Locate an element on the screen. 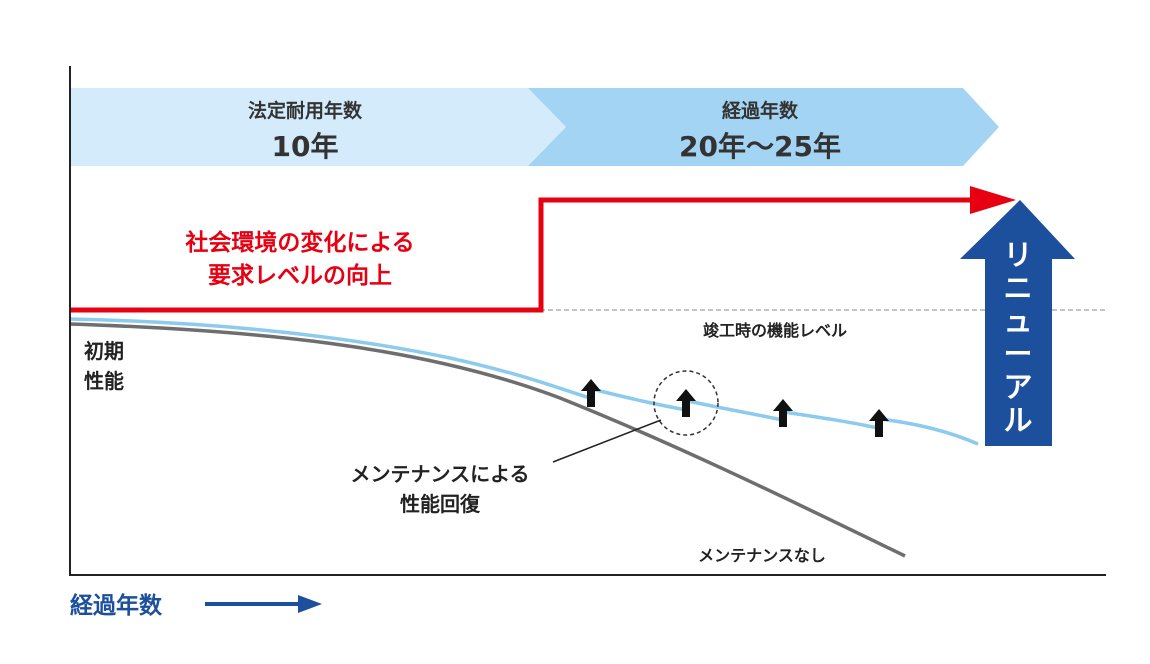 Image resolution: width=1150 pixels, height=664 pixels. renewal-char: ニ is located at coordinates (1017, 288).